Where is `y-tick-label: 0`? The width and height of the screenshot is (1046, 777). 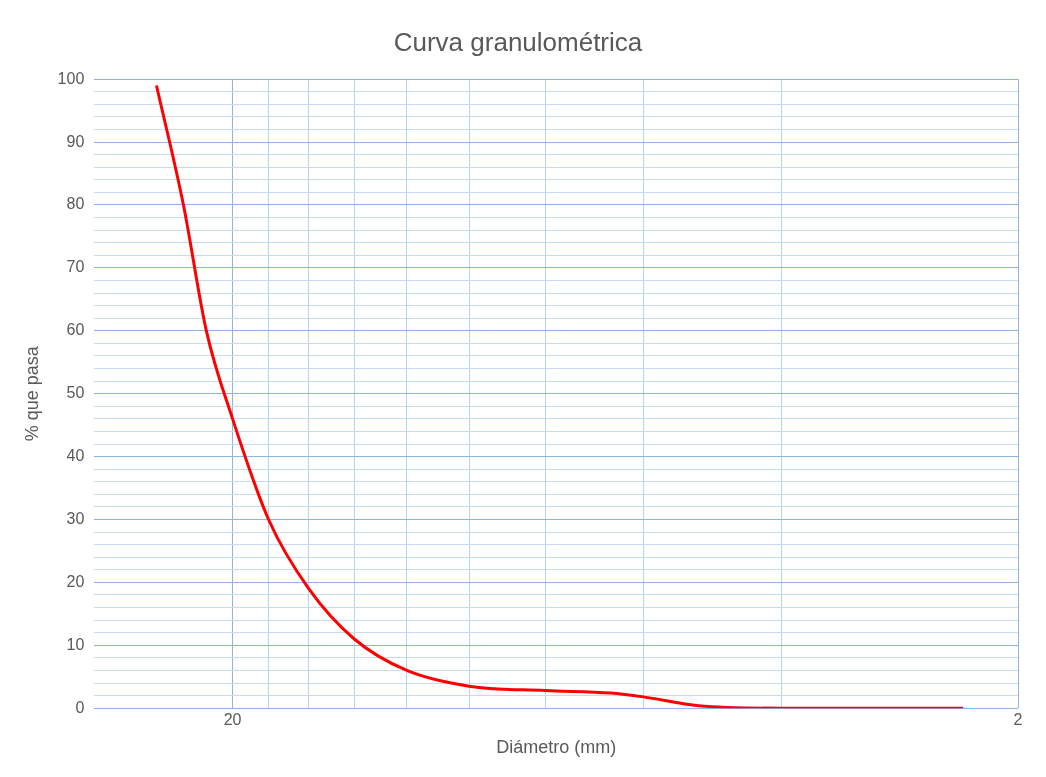 y-tick-label: 0 is located at coordinates (80, 707).